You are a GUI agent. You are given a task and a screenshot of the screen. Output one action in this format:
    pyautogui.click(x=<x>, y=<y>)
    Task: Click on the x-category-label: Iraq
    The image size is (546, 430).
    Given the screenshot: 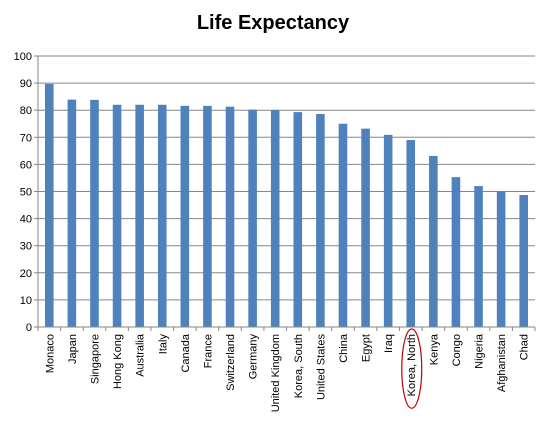 What is the action you would take?
    pyautogui.click(x=389, y=343)
    